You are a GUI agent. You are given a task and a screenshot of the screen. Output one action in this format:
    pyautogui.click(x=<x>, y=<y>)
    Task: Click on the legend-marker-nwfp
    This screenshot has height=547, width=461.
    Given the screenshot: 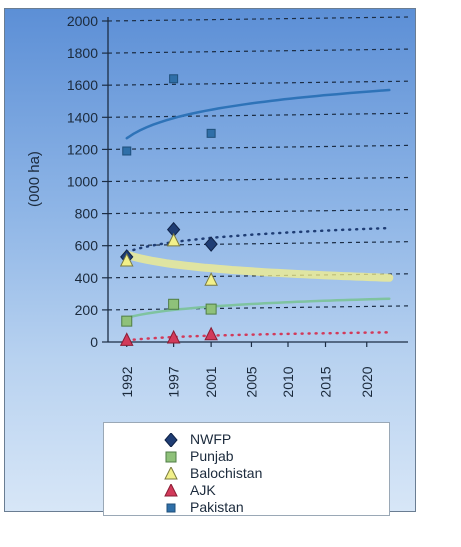 What is the action you would take?
    pyautogui.click(x=171, y=439)
    